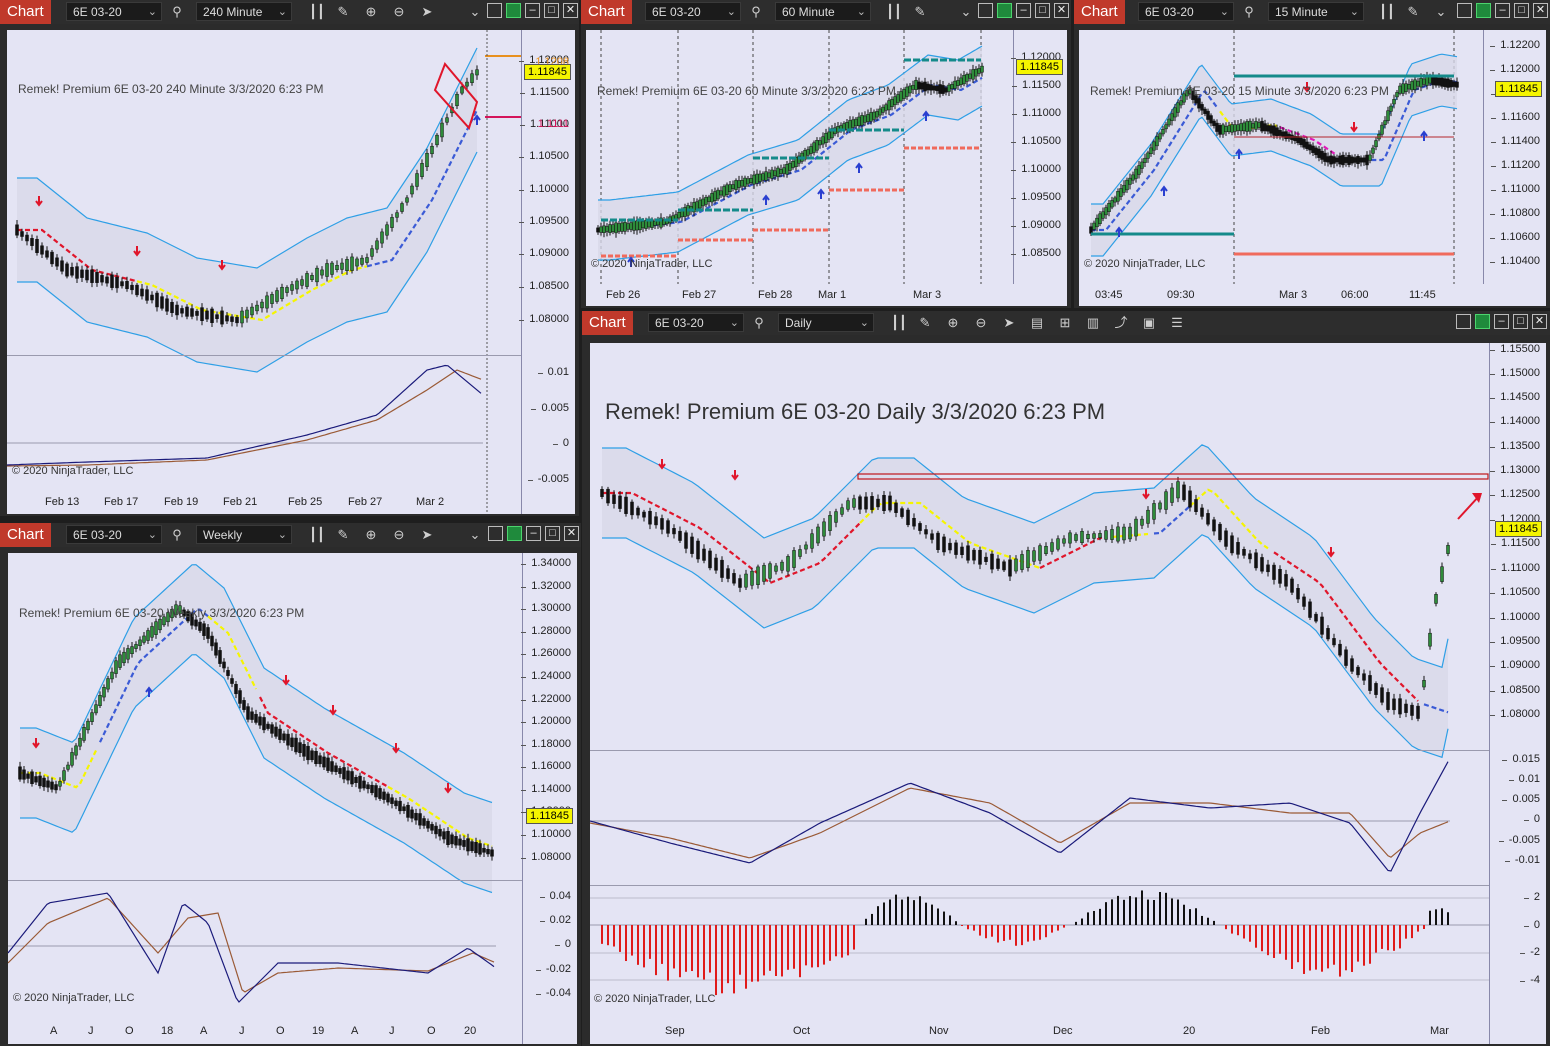  What do you see at coordinates (1025, 556) in the screenshot?
I see `upper-band-line` at bounding box center [1025, 556].